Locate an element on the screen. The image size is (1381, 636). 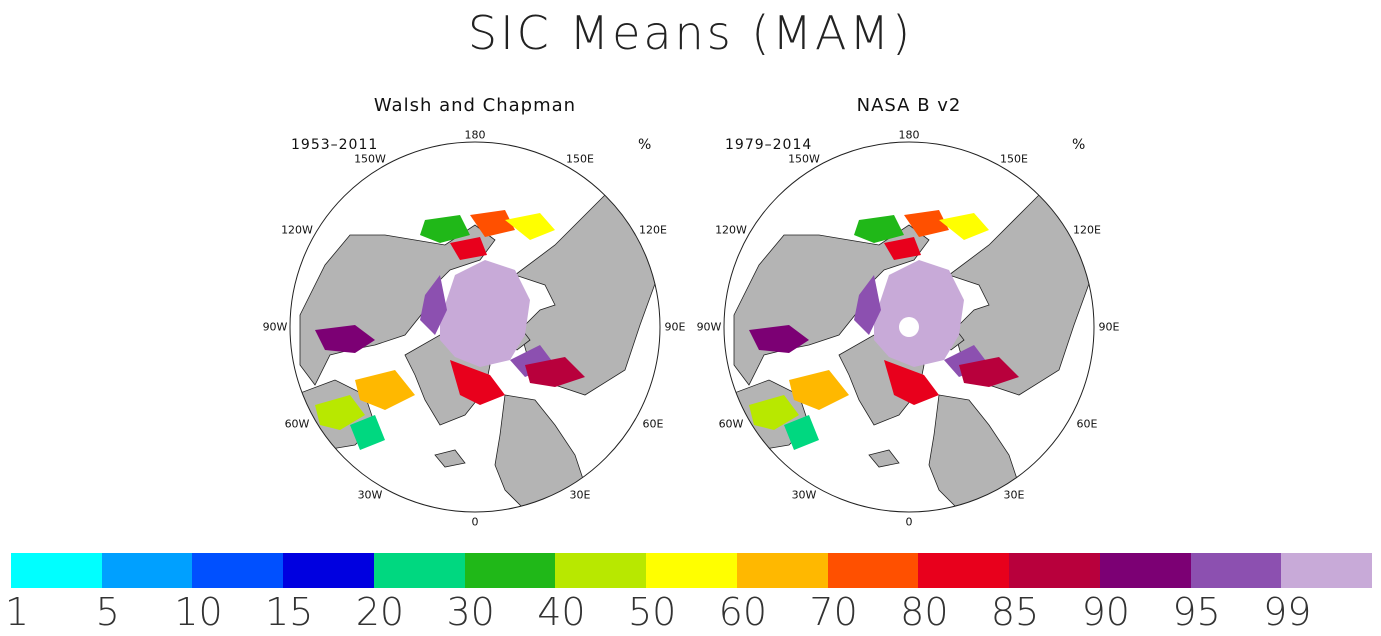
colorbar-tick-label: 85 is located at coordinates (1015, 612).